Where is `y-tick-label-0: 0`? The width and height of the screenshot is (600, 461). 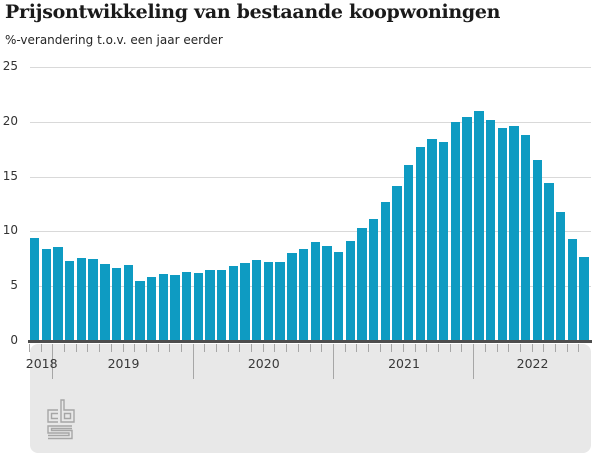
y-tick-label-0: 0 is located at coordinates (14, 340).